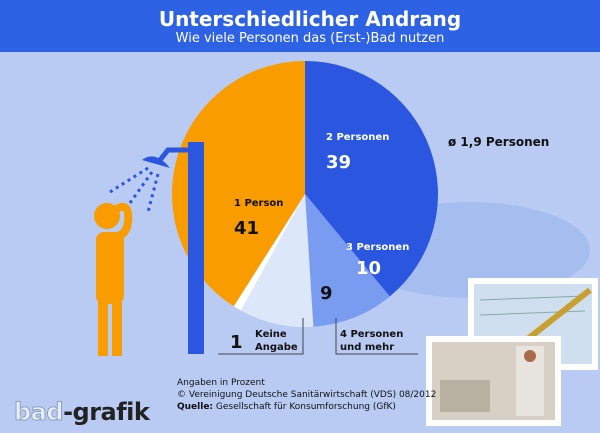 The height and width of the screenshot is (433, 600). What do you see at coordinates (247, 228) in the screenshot?
I see `slice-value-1-person: 41` at bounding box center [247, 228].